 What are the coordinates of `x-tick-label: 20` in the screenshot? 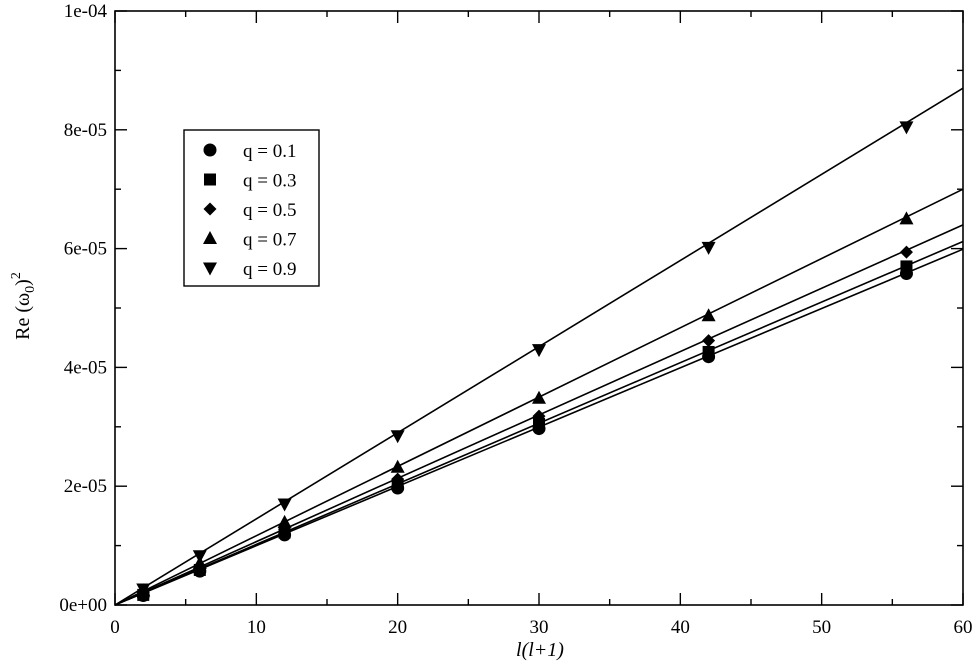 It's located at (397, 627).